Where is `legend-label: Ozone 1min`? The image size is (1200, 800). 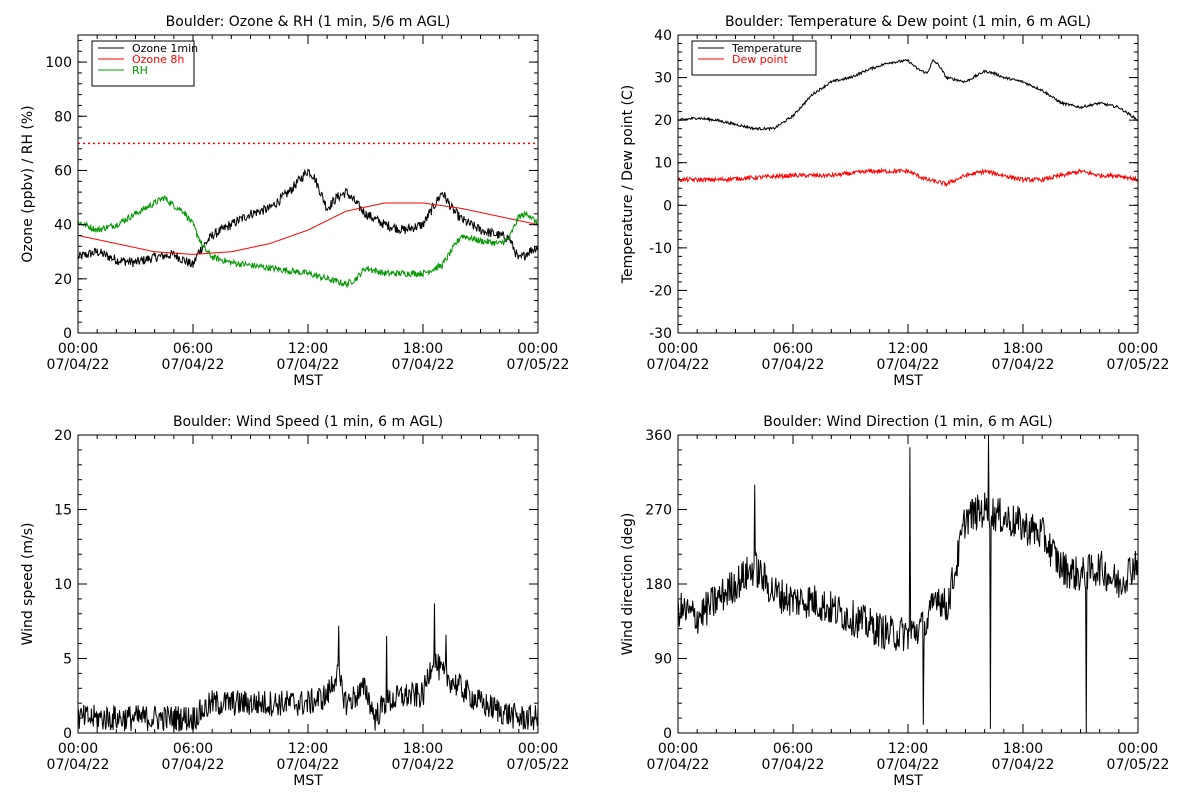
legend-label: Ozone 1min is located at coordinates (165, 48).